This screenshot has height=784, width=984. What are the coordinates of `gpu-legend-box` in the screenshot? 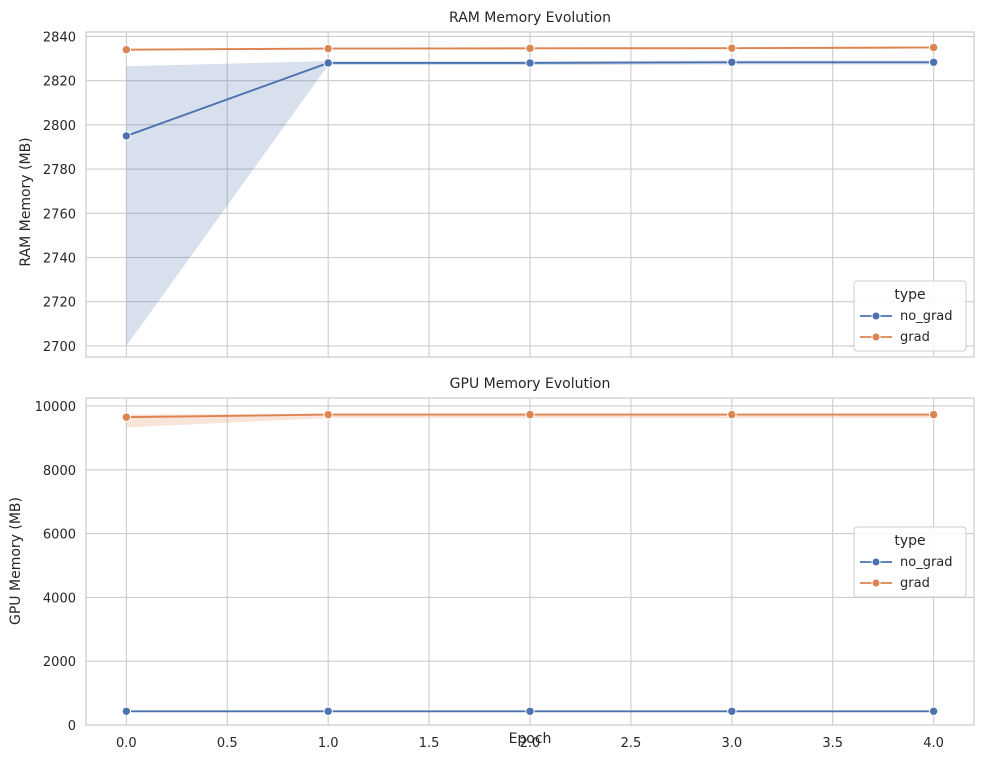 It's located at (910, 562).